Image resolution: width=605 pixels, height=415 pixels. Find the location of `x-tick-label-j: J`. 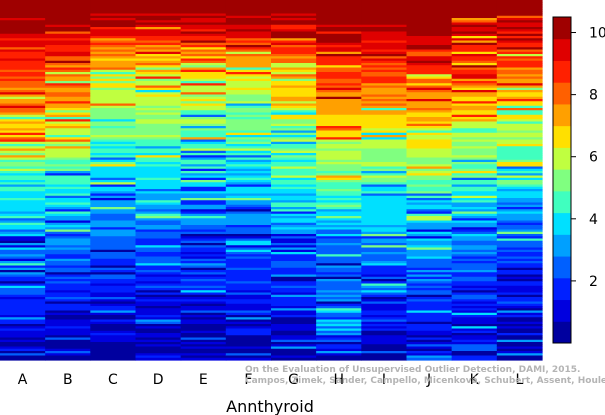

x-tick-label-j: J is located at coordinates (428, 380).